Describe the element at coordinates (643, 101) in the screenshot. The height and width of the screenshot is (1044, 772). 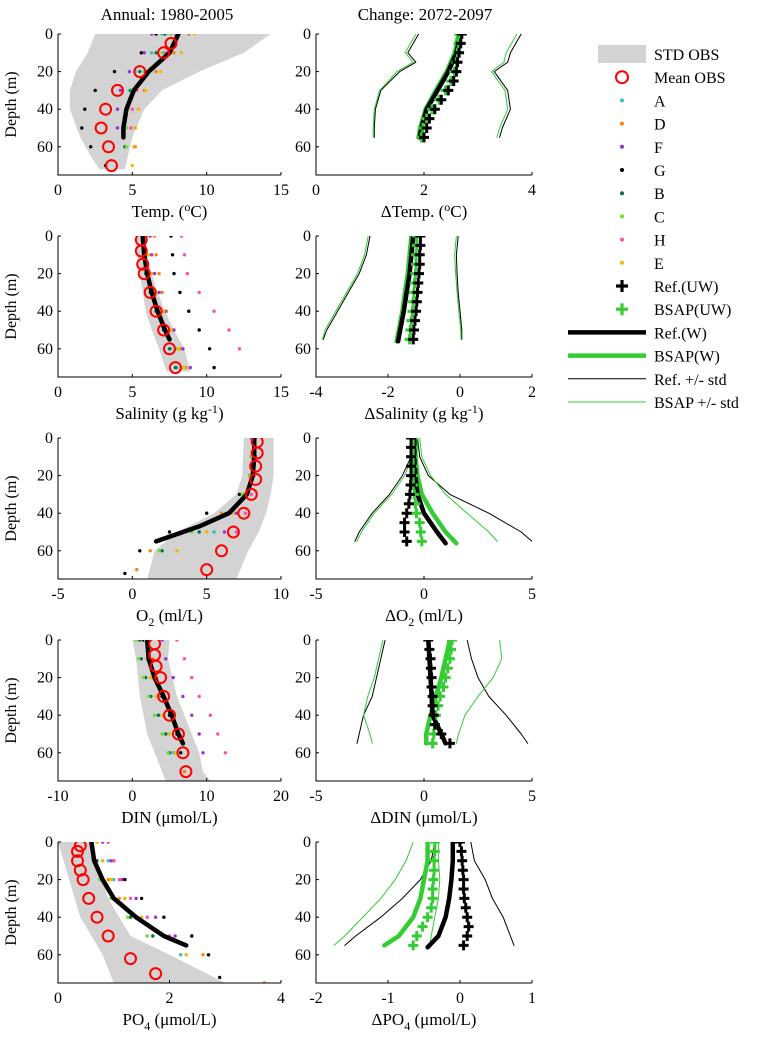
I see `legend-item: A` at that location.